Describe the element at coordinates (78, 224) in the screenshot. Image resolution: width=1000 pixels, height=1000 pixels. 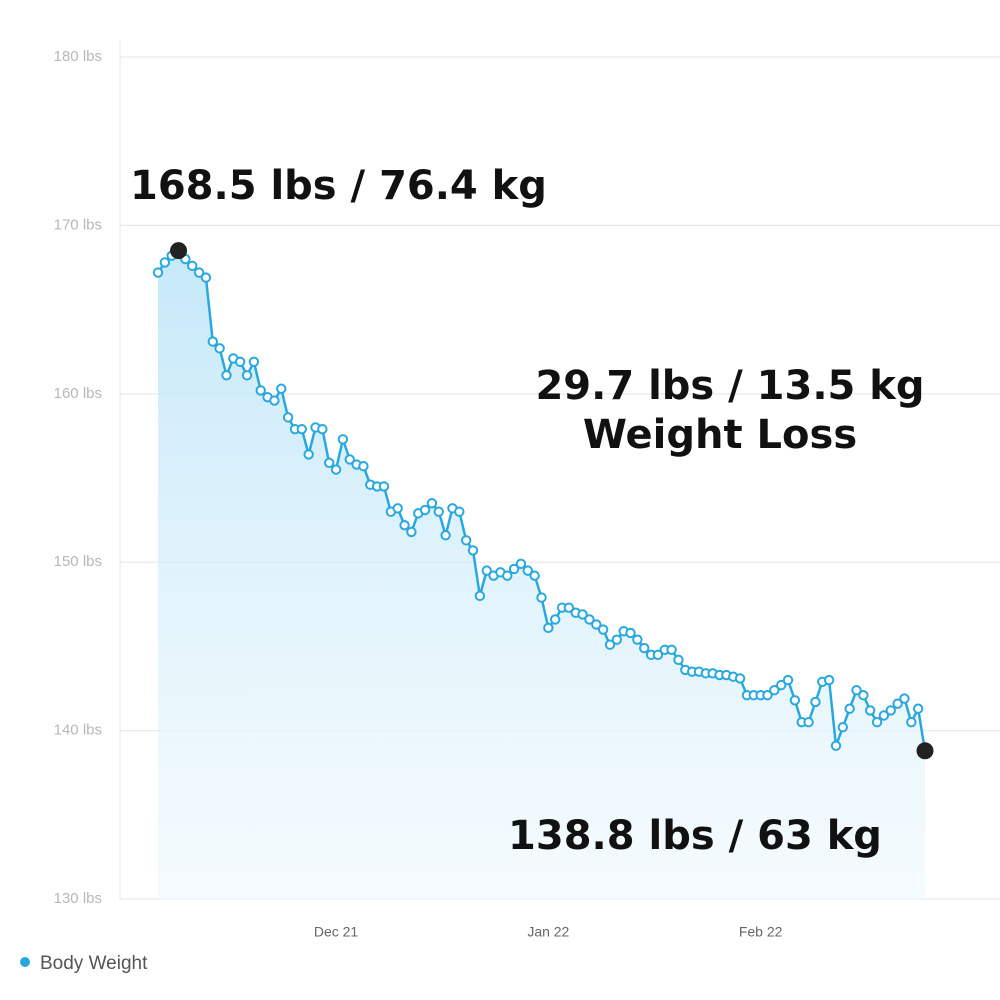
I see `y-tick-label: 170 lbs` at that location.